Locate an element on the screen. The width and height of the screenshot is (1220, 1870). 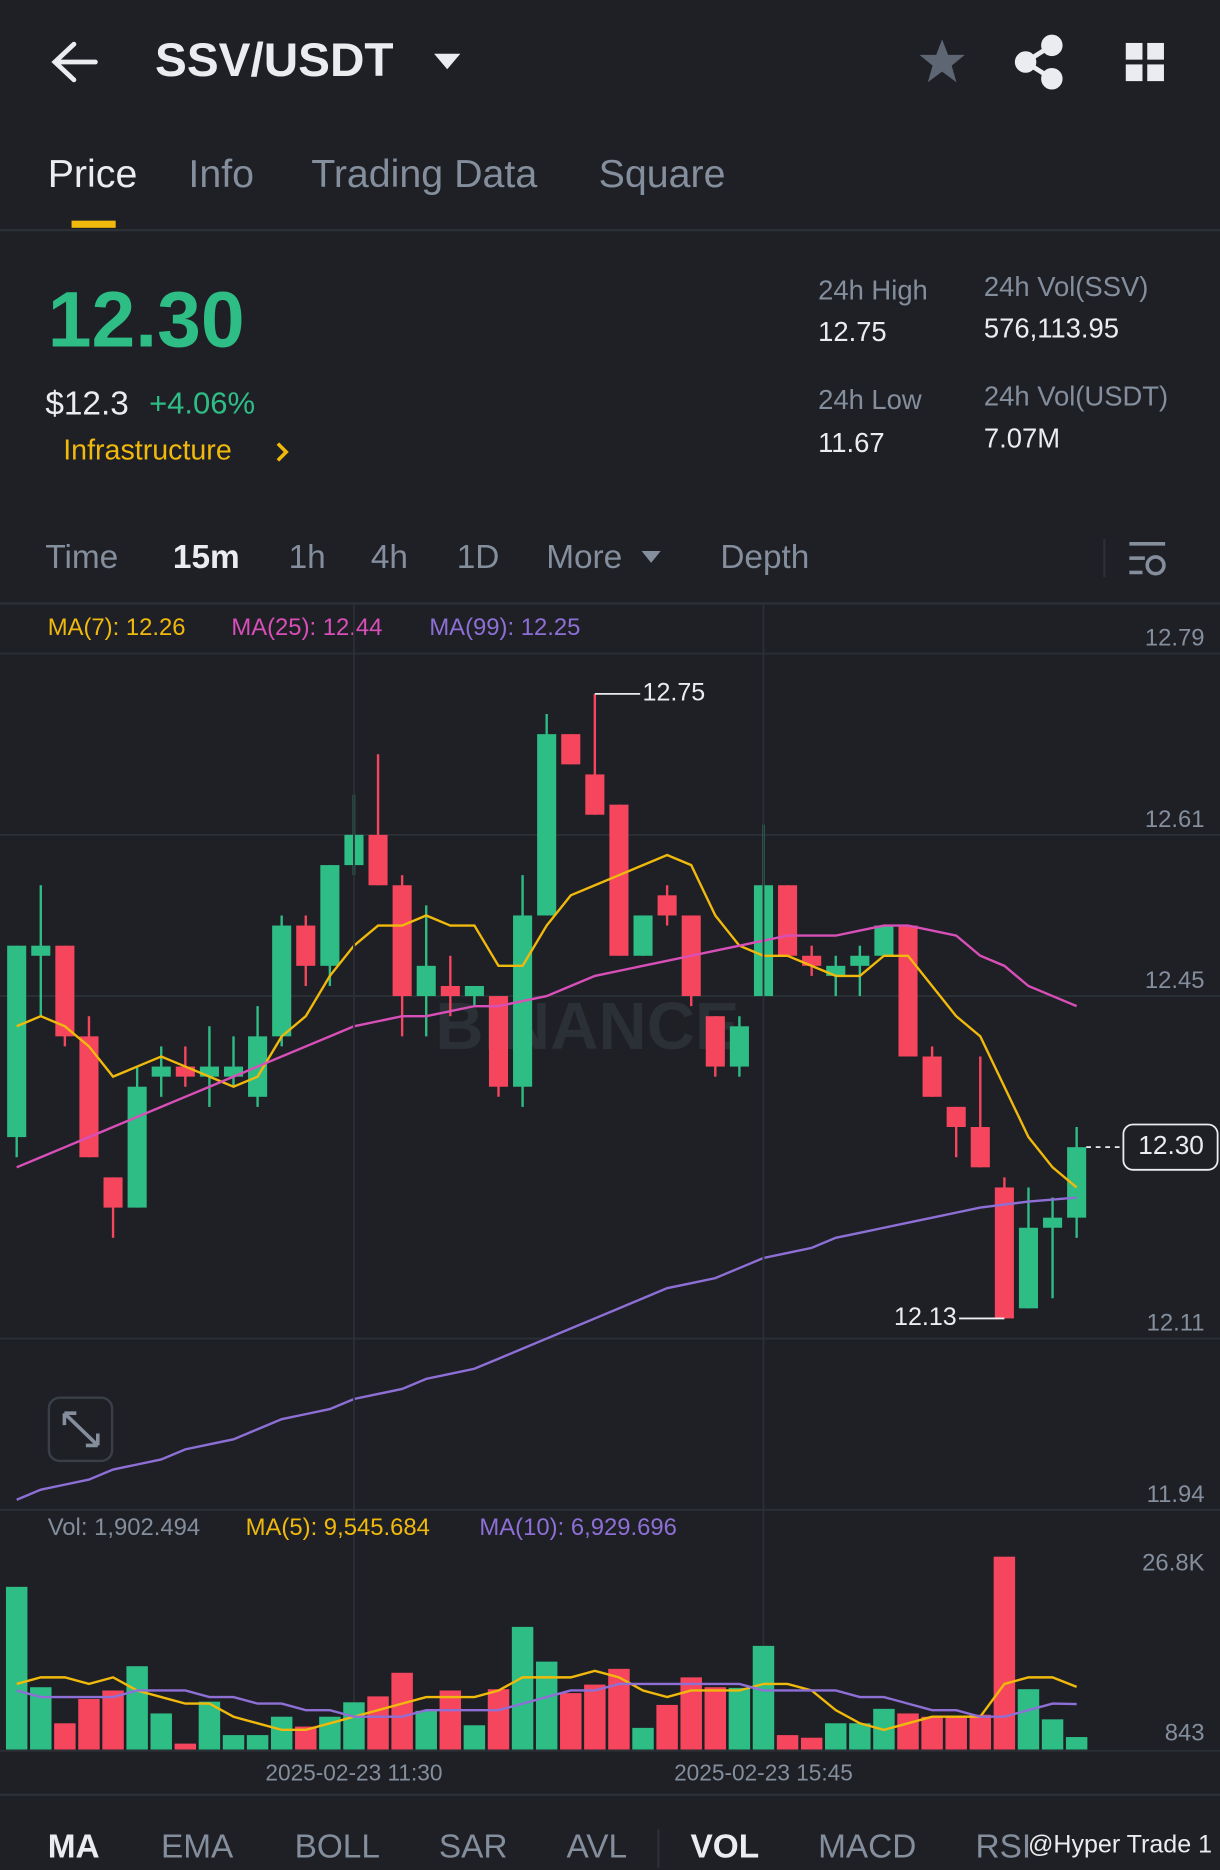
menu-icon is located at coordinates (1144, 62).